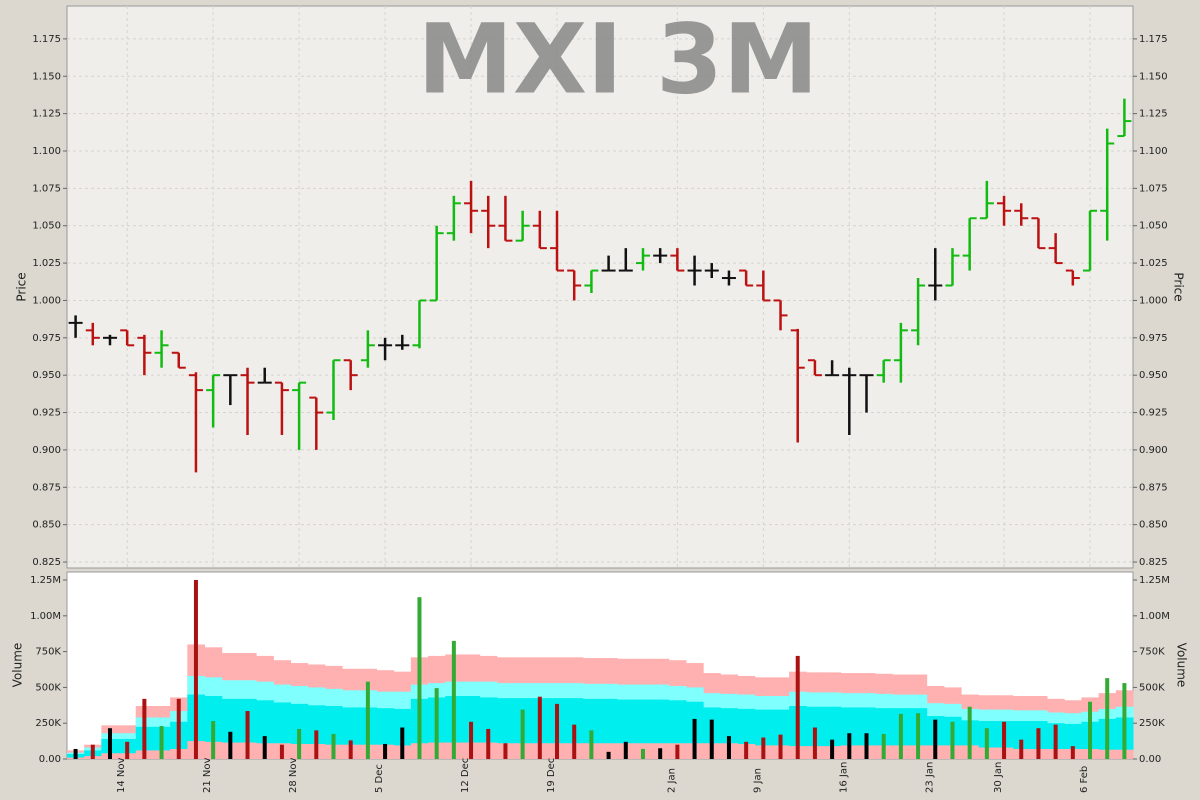 Image resolution: width=1200 pixels, height=800 pixels. What do you see at coordinates (1153, 151) in the screenshot?
I see `y-tick-label-right: 1.100` at bounding box center [1153, 151].